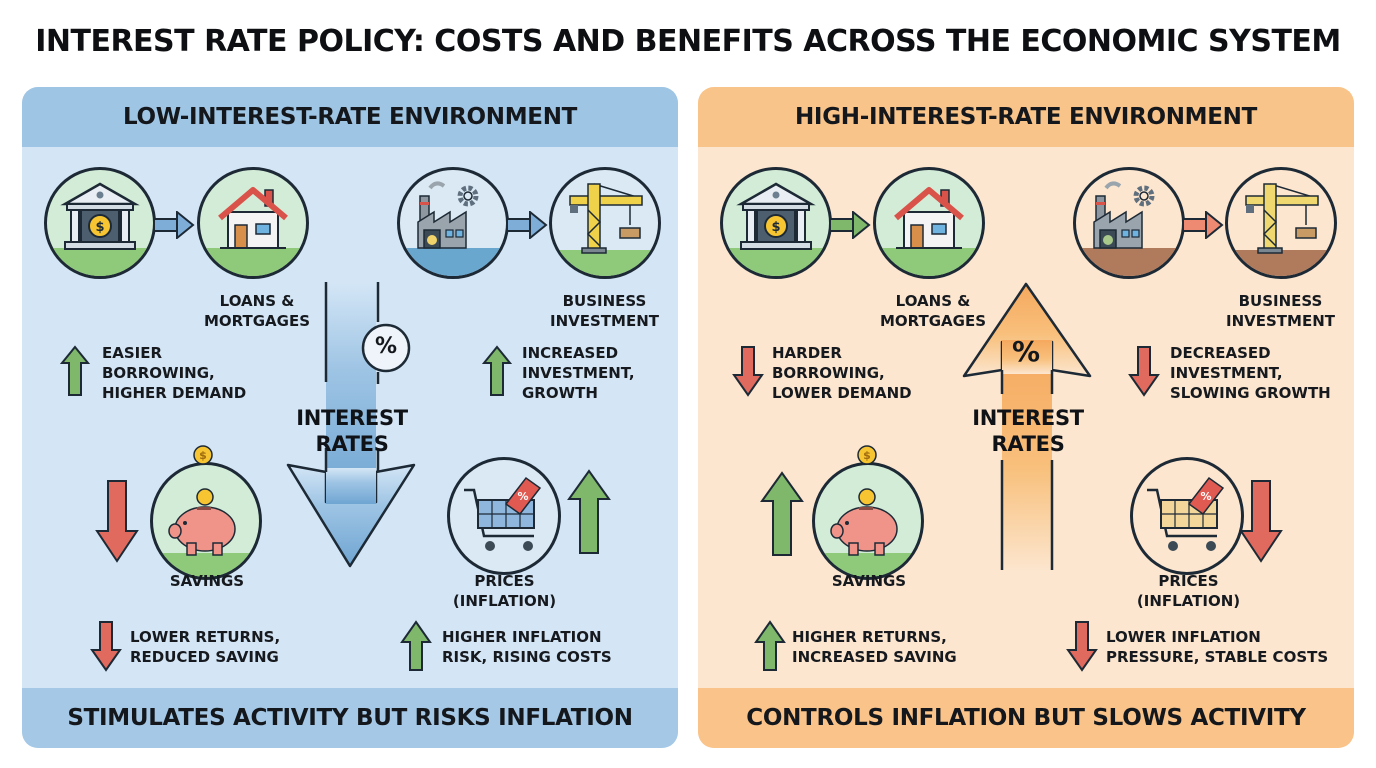 This screenshot has width=1376, height=768. Describe the element at coordinates (205, 647) in the screenshot. I see `savings-effect: LOWER RETURNS, REDUCED SAVING` at that location.